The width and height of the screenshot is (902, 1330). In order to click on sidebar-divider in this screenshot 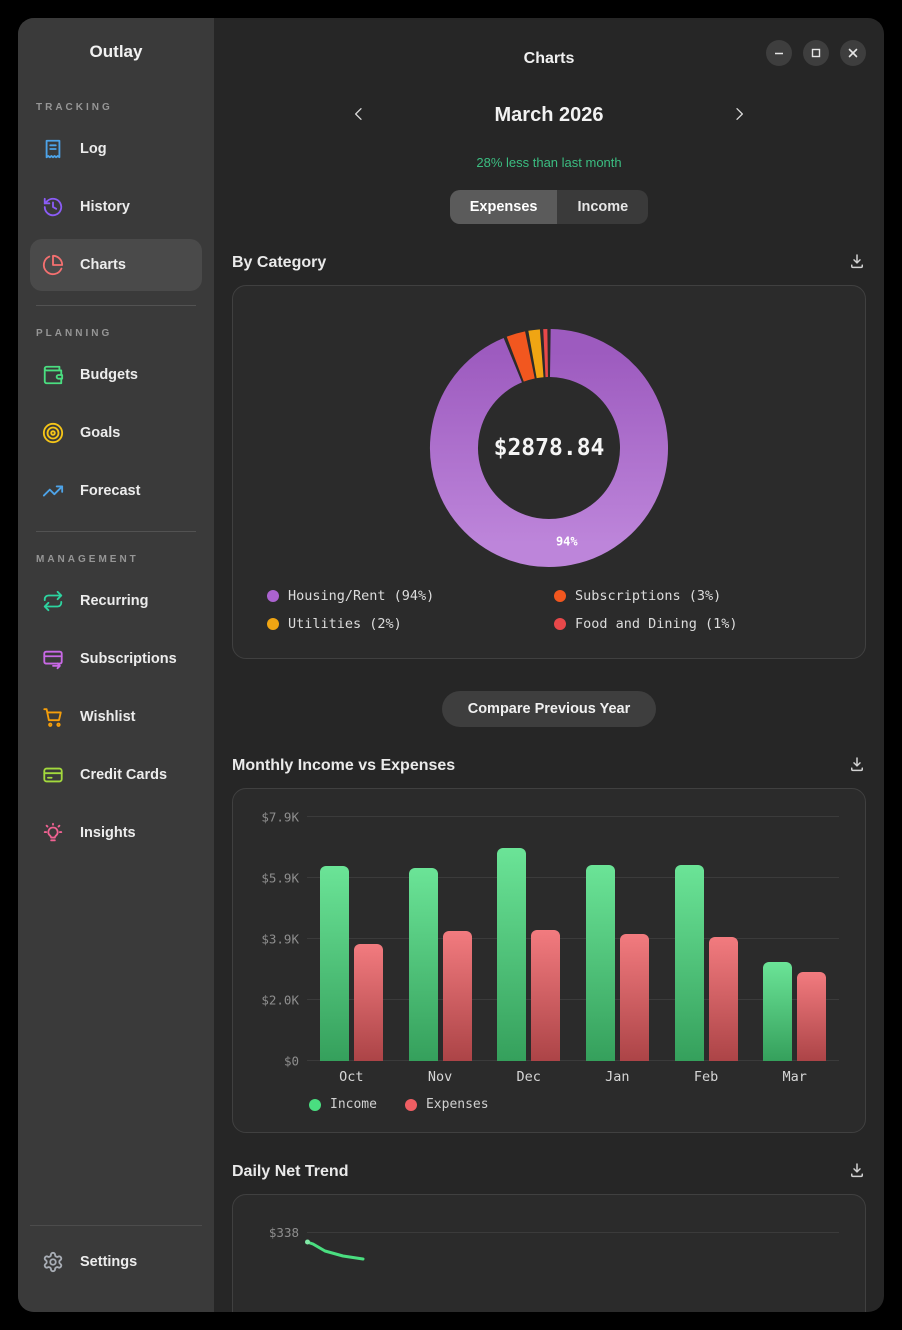, I will do `click(116, 531)`.